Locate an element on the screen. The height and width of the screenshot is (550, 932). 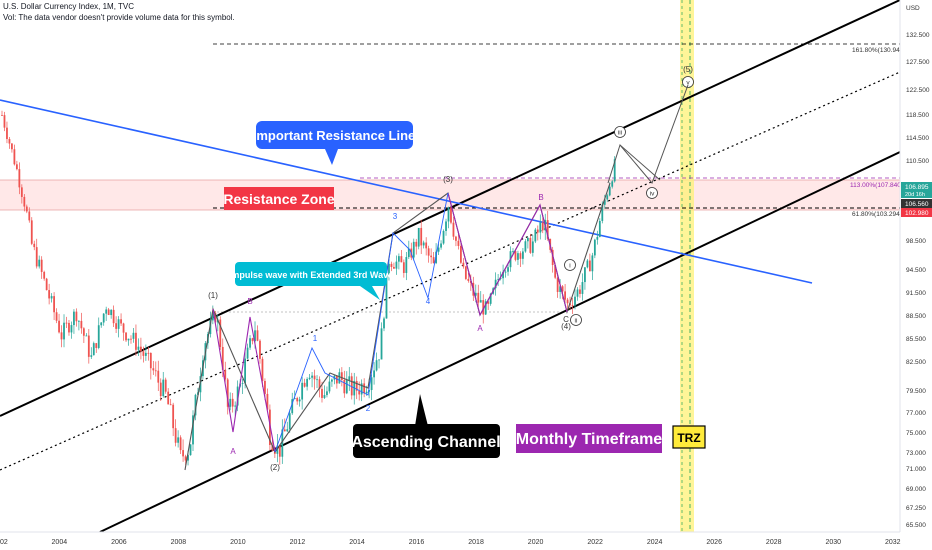
time-tick-label: 2016 is located at coordinates (417, 542).